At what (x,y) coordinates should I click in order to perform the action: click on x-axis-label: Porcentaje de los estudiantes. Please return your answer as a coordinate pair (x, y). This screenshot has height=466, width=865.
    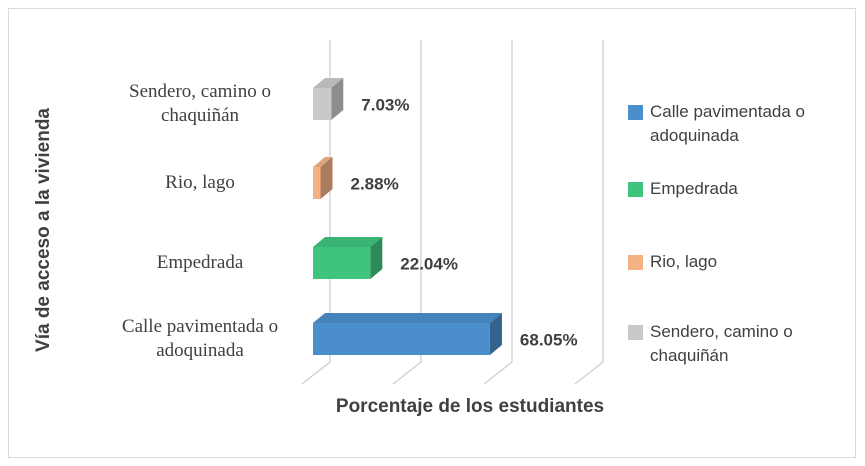
    Looking at the image, I should click on (470, 406).